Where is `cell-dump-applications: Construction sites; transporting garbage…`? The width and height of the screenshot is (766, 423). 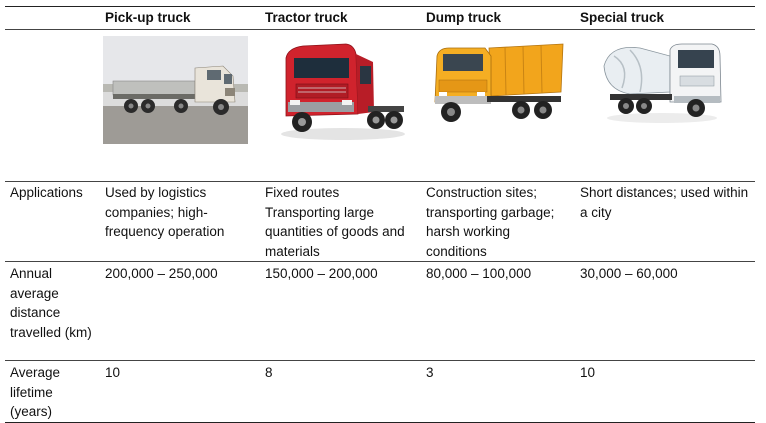 cell-dump-applications: Construction sites; transporting garbage… is located at coordinates (498, 221).